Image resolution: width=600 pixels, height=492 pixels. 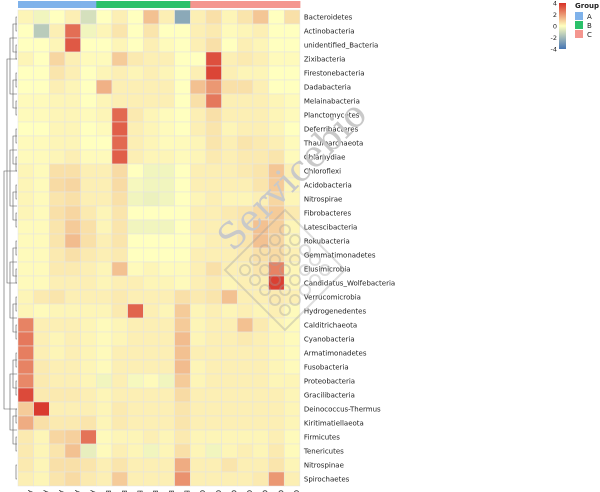 What do you see at coordinates (587, 6) in the screenshot?
I see `group-legend-title: Group` at bounding box center [587, 6].